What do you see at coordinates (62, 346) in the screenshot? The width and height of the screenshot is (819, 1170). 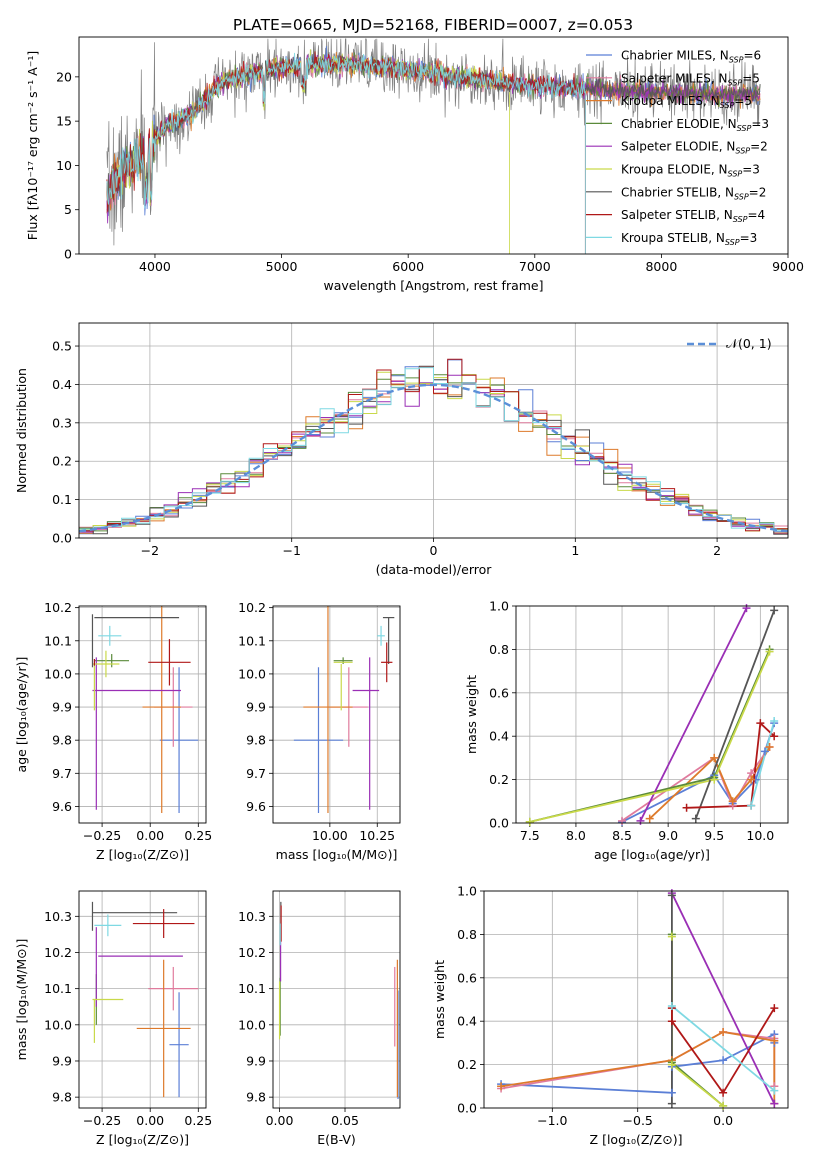 I see `y-tick-label: 0.5` at bounding box center [62, 346].